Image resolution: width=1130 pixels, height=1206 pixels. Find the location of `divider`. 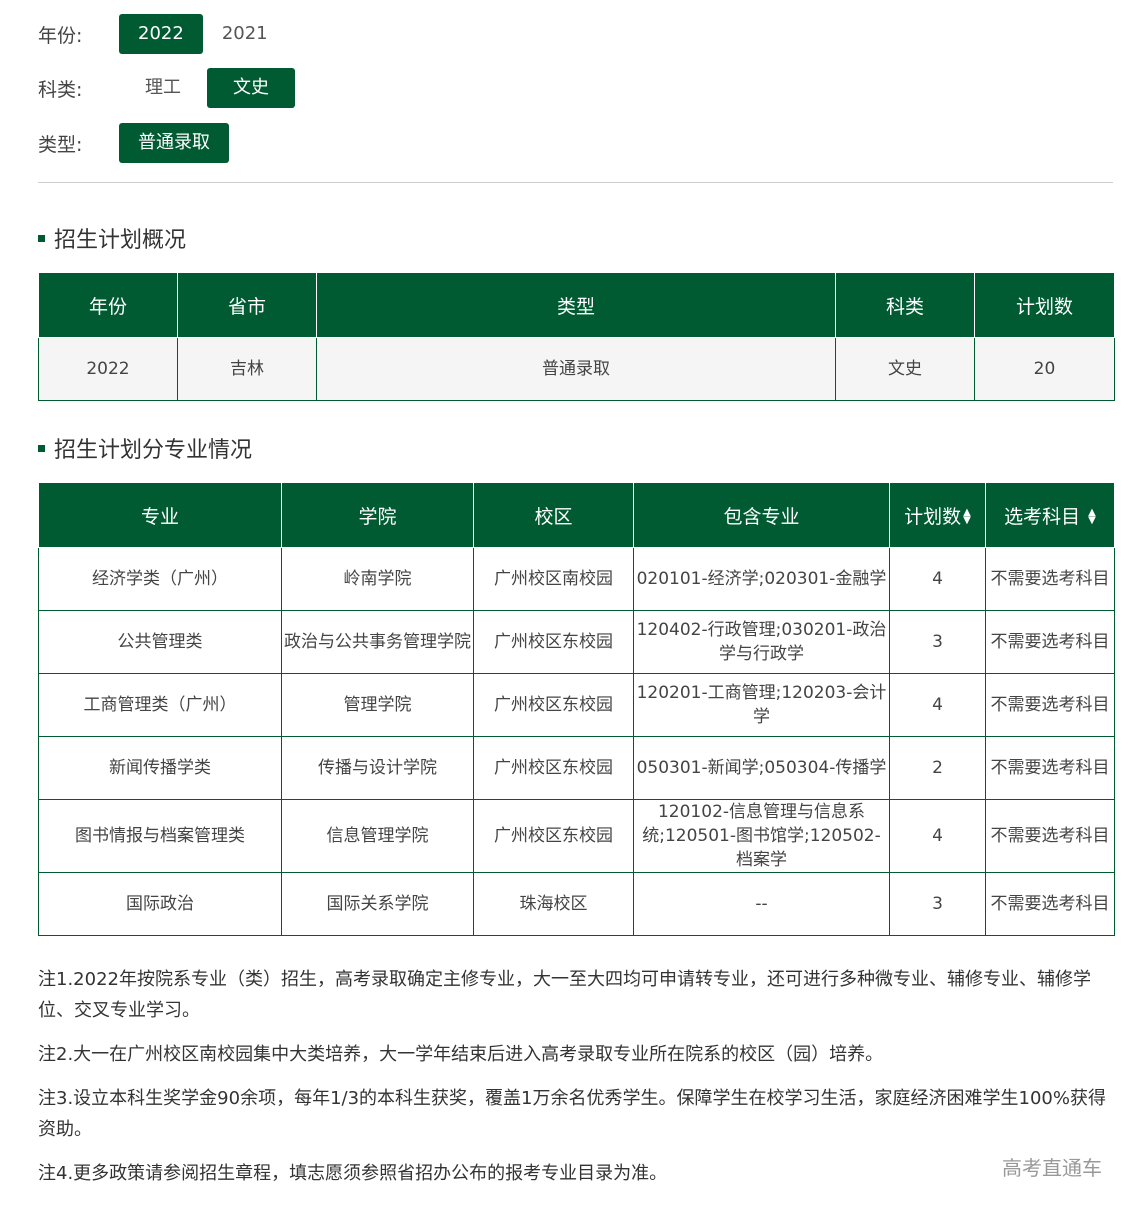

divider is located at coordinates (575, 182).